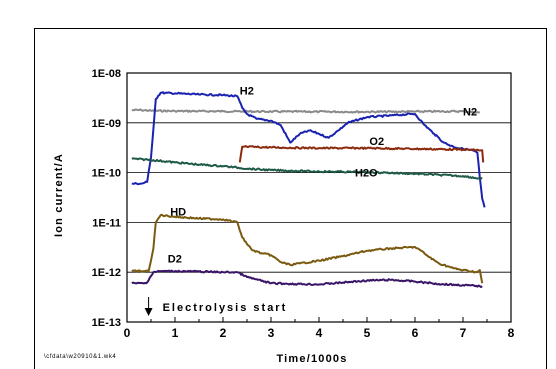 The height and width of the screenshot is (369, 556). I want to click on y-tick-label: 1E-12, so click(106, 273).